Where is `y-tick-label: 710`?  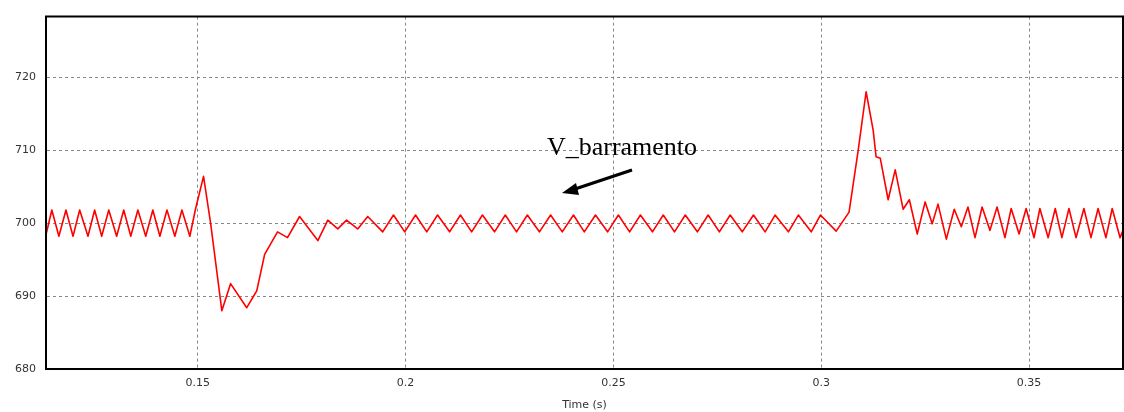 y-tick-label: 710 is located at coordinates (25, 149).